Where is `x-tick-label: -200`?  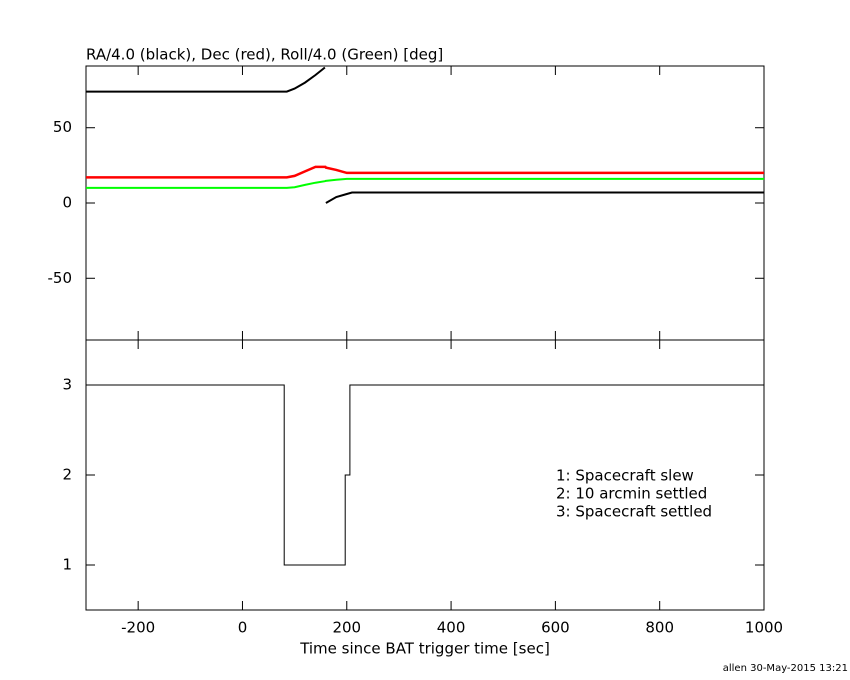 x-tick-label: -200 is located at coordinates (138, 628).